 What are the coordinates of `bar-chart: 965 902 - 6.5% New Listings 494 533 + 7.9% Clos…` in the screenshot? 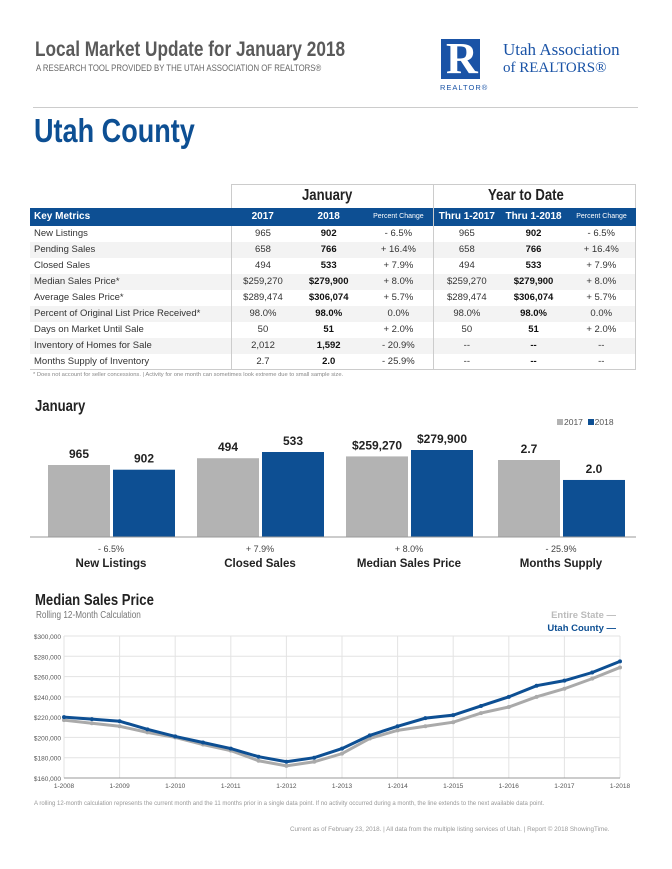 It's located at (333, 501).